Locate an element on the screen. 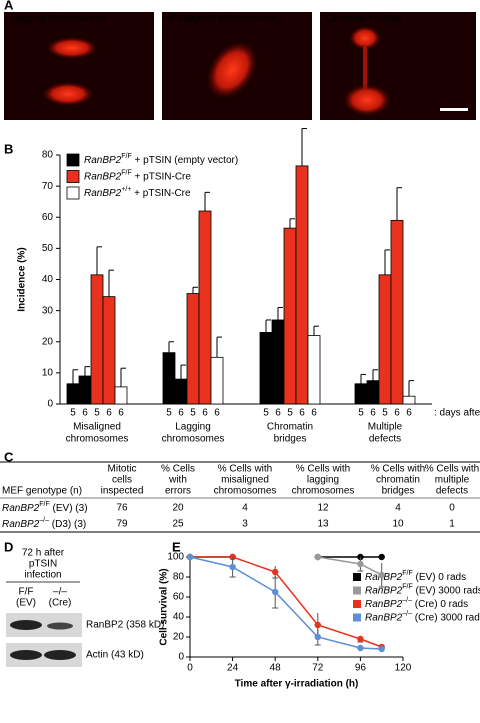 This screenshot has height=723, width=480. micrographs is located at coordinates (240, 66).